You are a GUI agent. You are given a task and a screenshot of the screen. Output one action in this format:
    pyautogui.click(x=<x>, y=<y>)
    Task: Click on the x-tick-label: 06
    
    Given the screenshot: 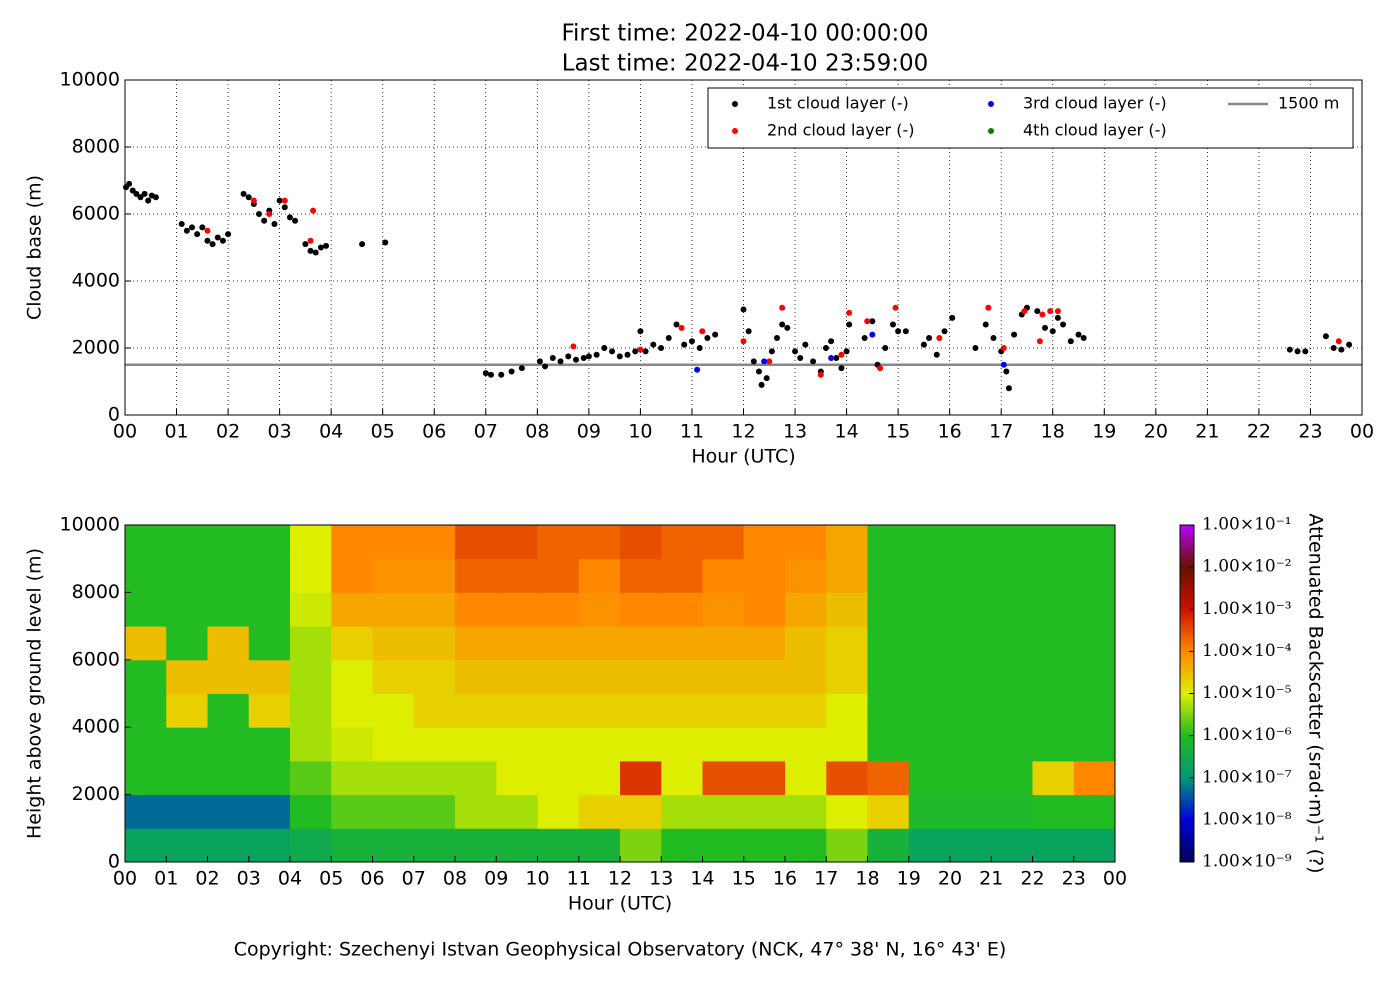 What is the action you would take?
    pyautogui.click(x=434, y=432)
    